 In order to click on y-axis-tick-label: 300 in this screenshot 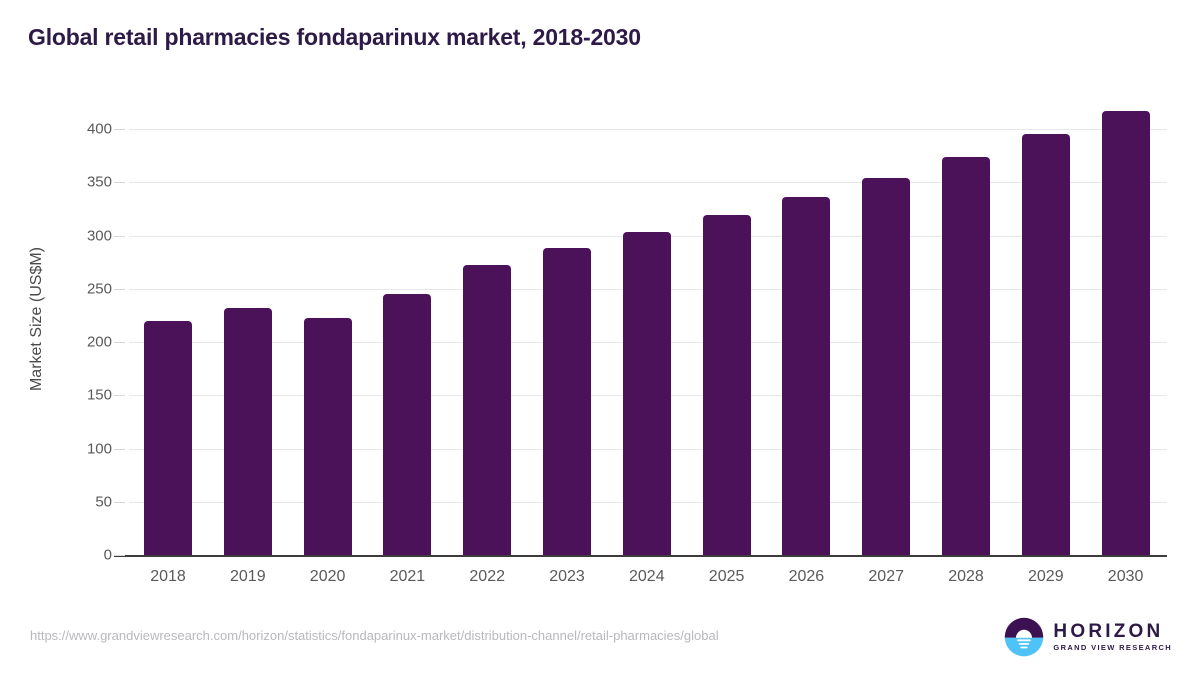, I will do `click(99, 235)`.